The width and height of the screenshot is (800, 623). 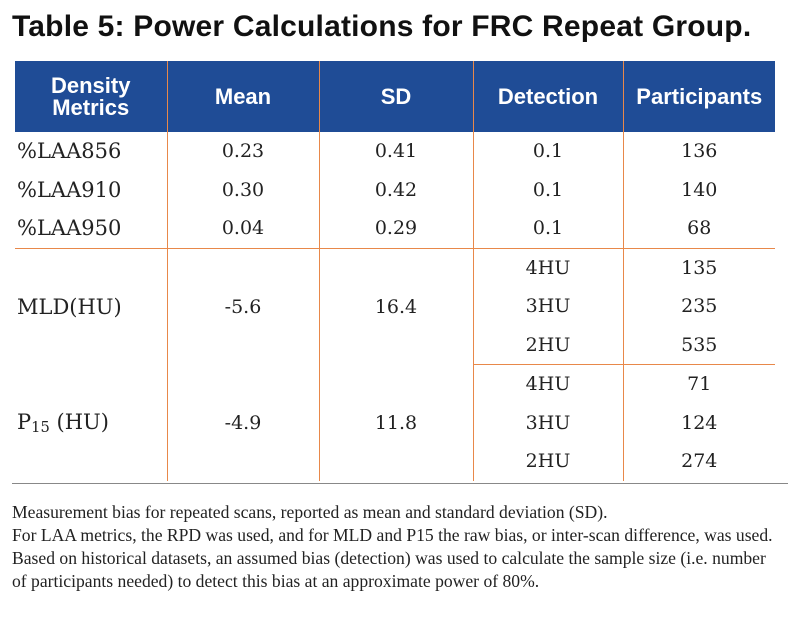 What do you see at coordinates (242, 422) in the screenshot?
I see `mean-cell: -4.9` at bounding box center [242, 422].